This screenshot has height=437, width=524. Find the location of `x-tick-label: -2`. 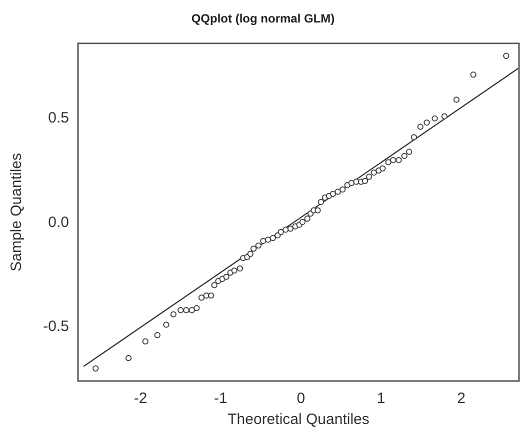

x-tick-label: -2 is located at coordinates (141, 399).